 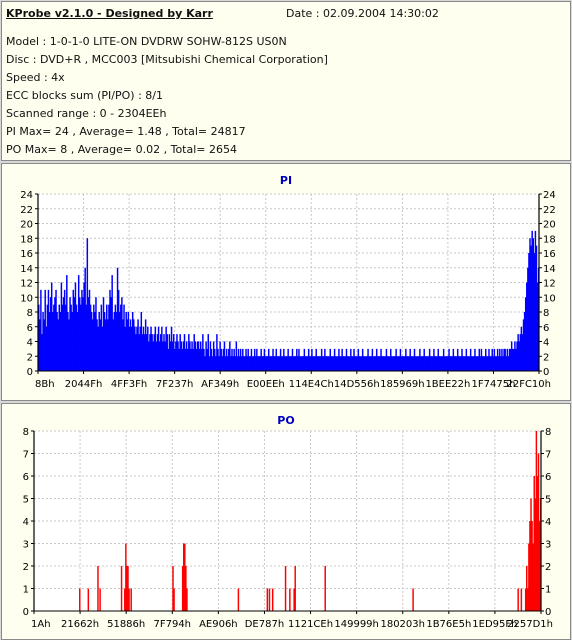 What do you see at coordinates (26, 455) in the screenshot?
I see `po-y-tick-label: 7` at bounding box center [26, 455].